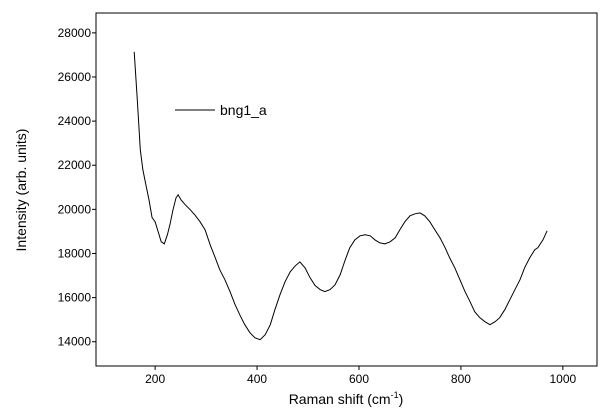 The width and height of the screenshot is (611, 415). I want to click on y-tick-label: 16000, so click(75, 298).